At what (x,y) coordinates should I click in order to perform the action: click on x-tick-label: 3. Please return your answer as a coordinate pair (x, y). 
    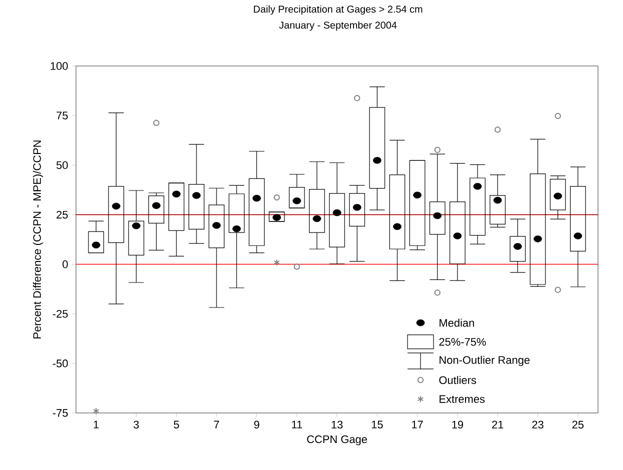
    Looking at the image, I should click on (136, 424).